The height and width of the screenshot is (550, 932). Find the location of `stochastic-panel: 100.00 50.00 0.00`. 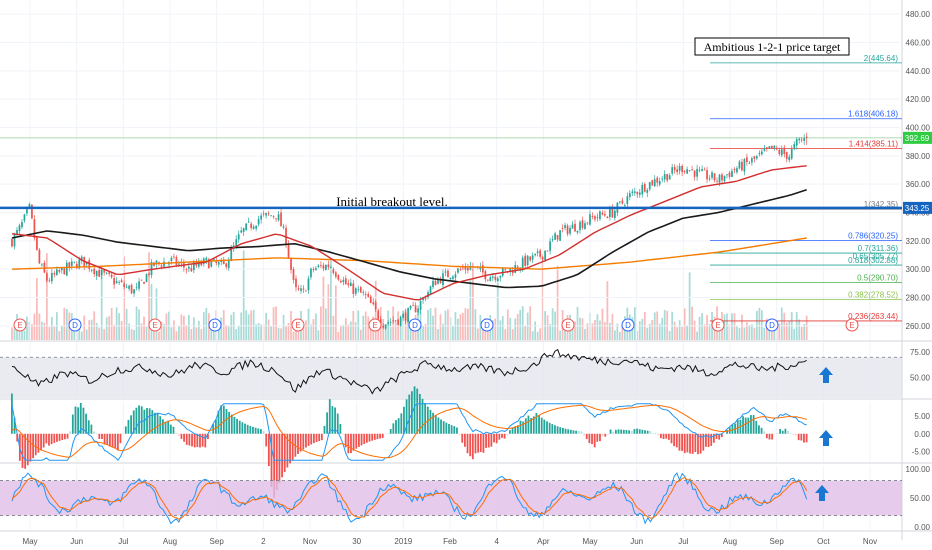

stochastic-panel: 100.00 50.00 0.00 is located at coordinates (465, 498).